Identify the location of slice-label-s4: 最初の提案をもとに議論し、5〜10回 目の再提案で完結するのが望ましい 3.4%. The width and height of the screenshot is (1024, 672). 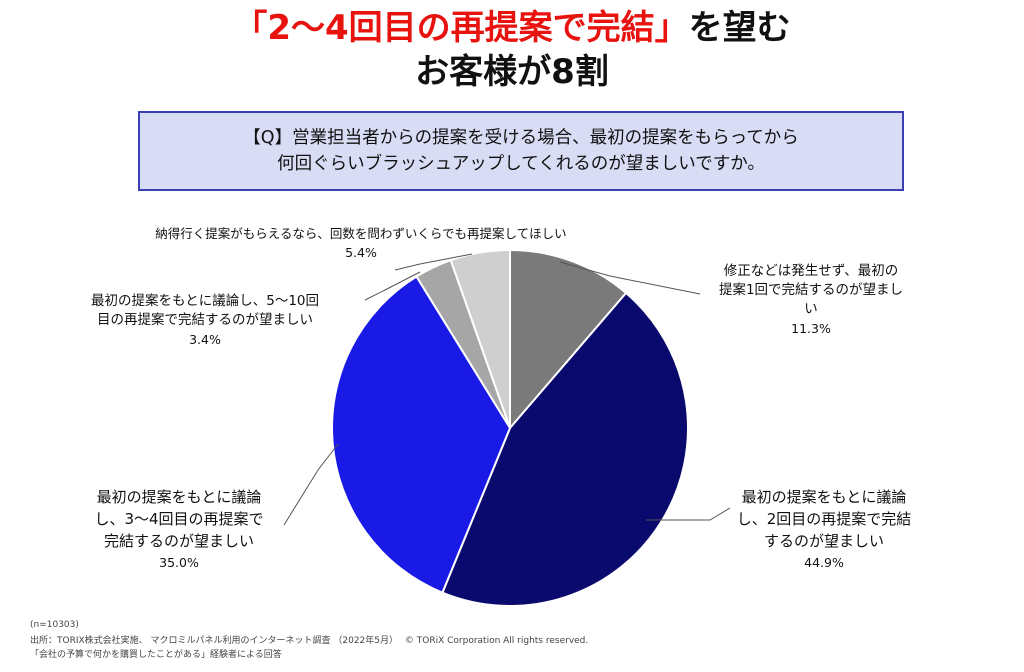
(205, 320).